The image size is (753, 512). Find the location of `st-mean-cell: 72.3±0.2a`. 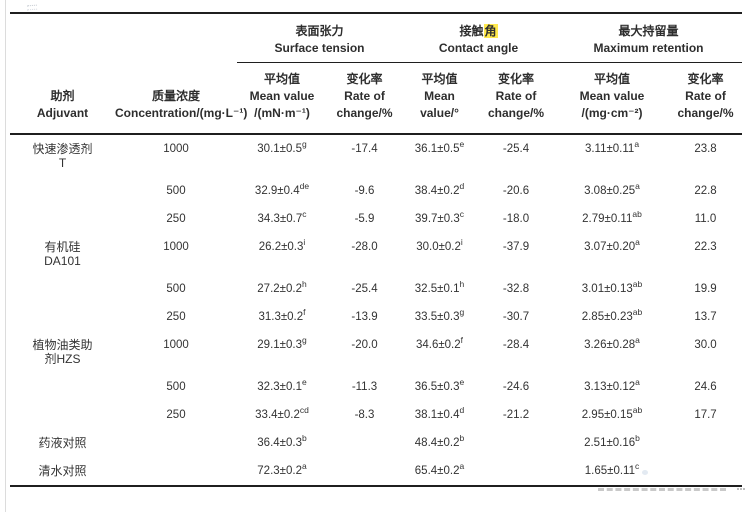

st-mean-cell: 72.3±0.2a is located at coordinates (282, 471).